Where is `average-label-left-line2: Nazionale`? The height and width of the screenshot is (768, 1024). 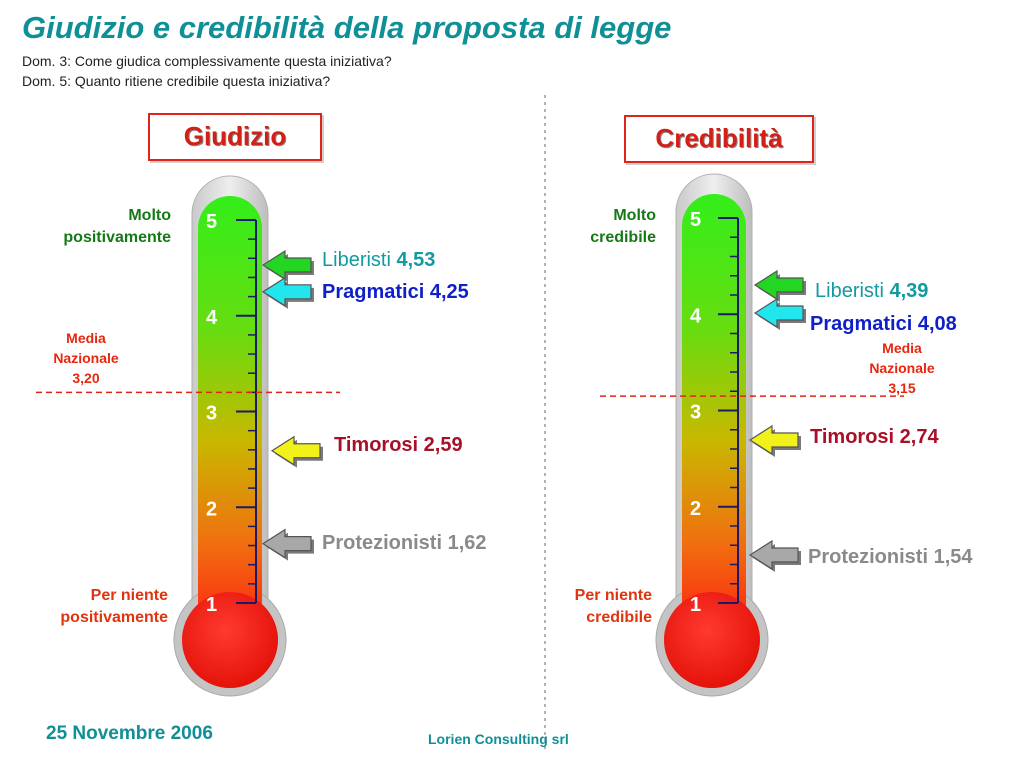 average-label-left-line2: Nazionale is located at coordinates (86, 358).